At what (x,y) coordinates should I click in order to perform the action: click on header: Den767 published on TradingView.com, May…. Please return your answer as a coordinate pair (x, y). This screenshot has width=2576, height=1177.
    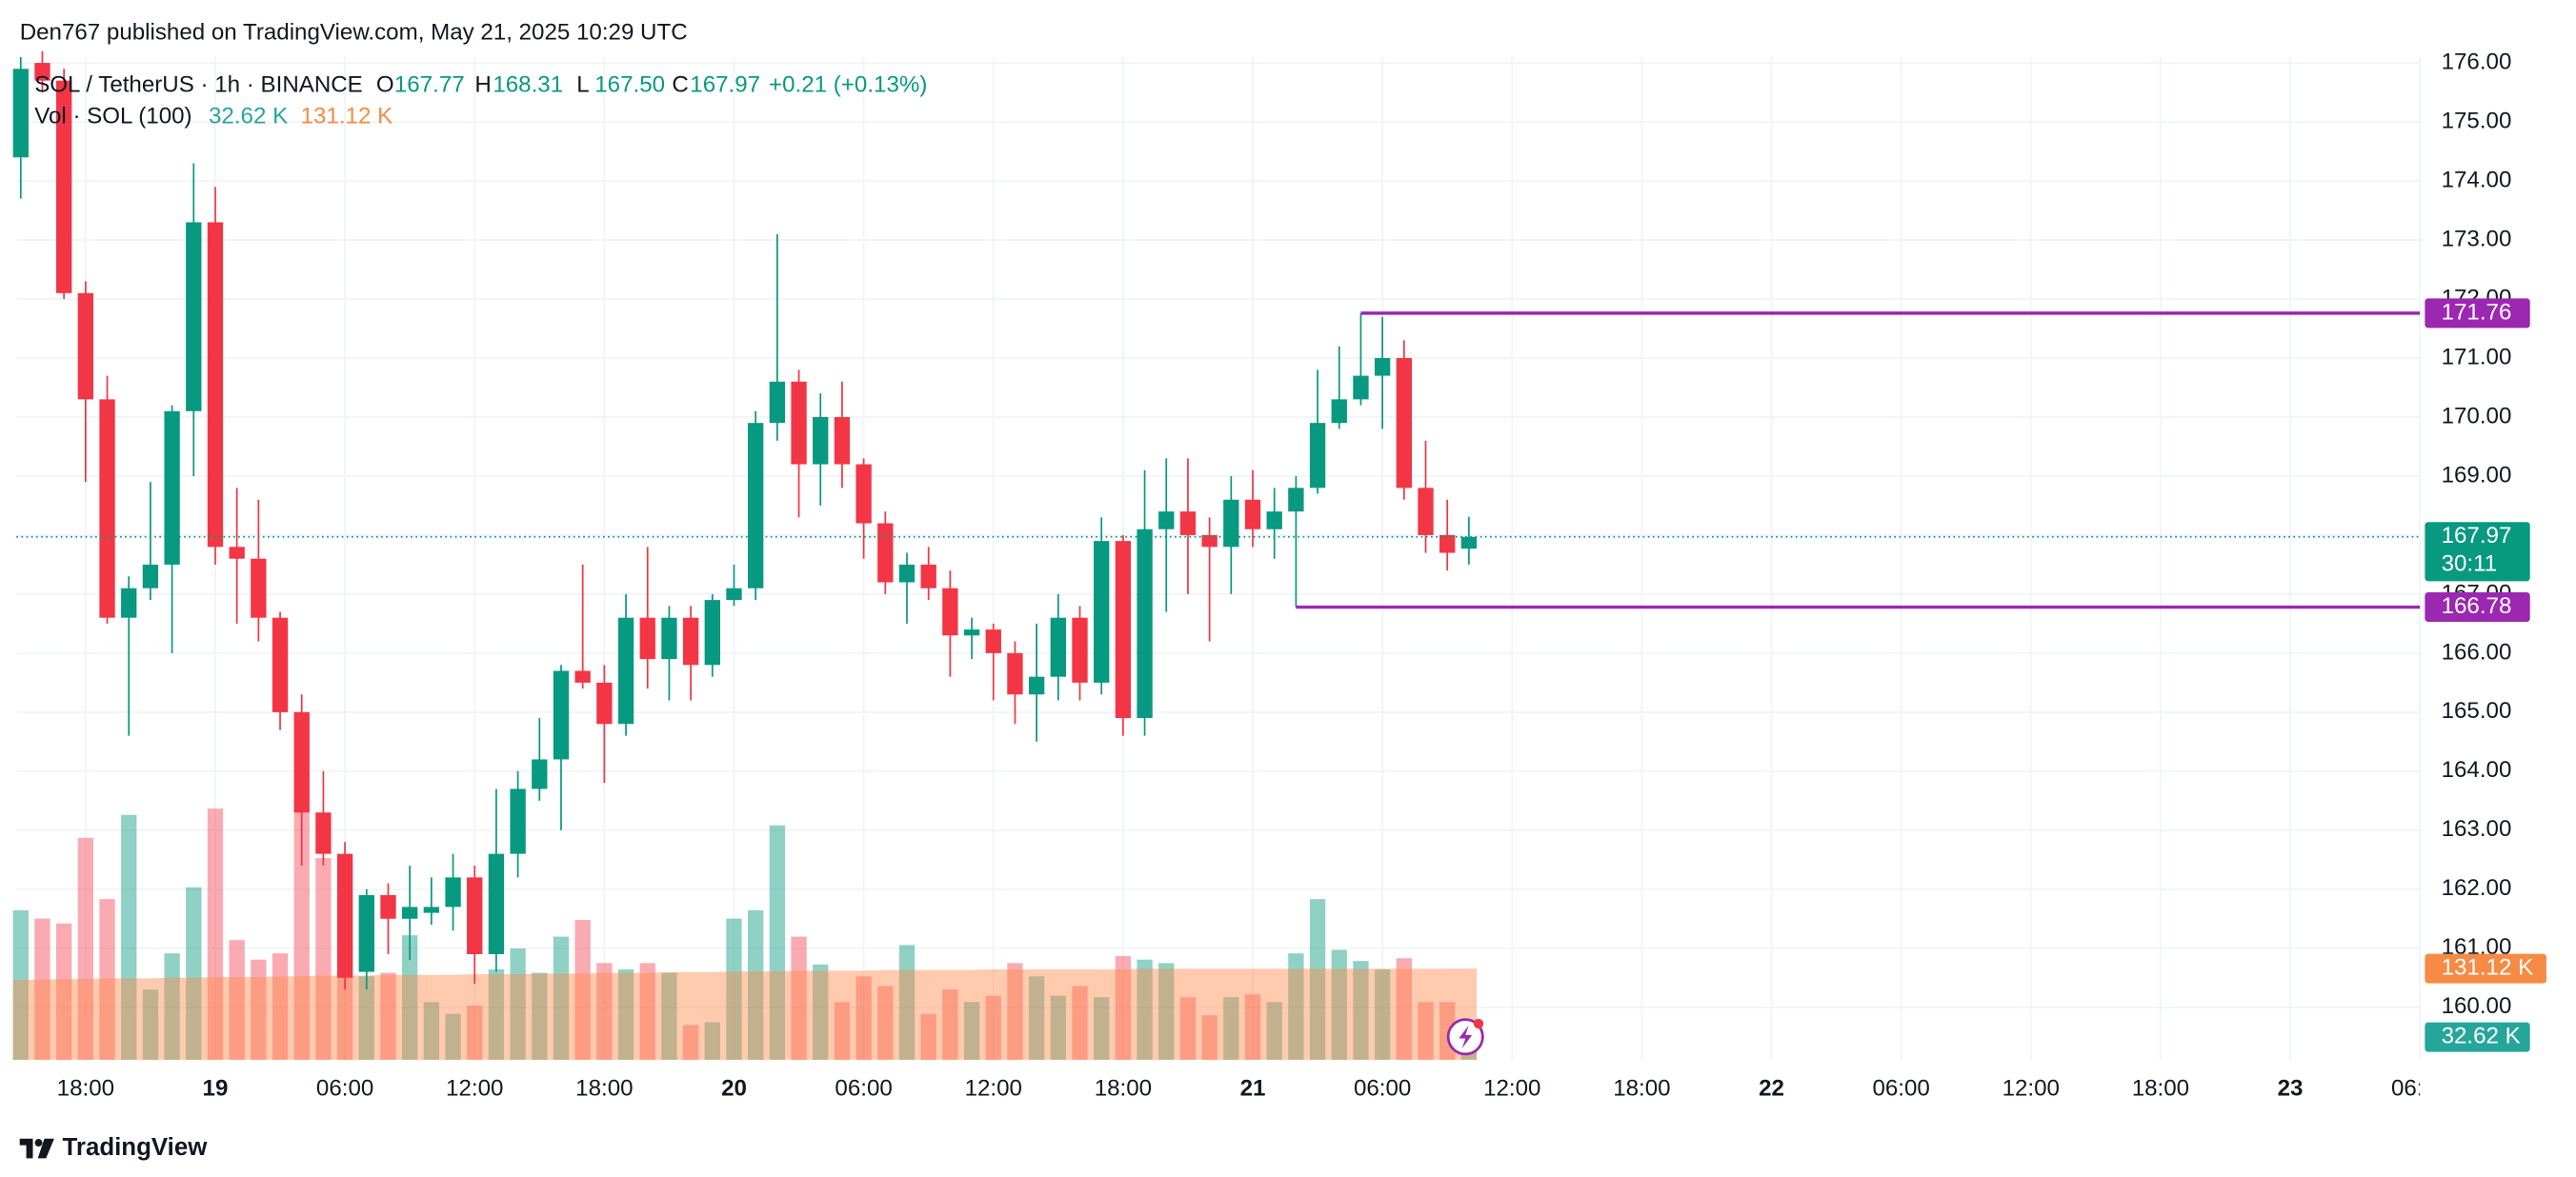
    Looking at the image, I should click on (354, 32).